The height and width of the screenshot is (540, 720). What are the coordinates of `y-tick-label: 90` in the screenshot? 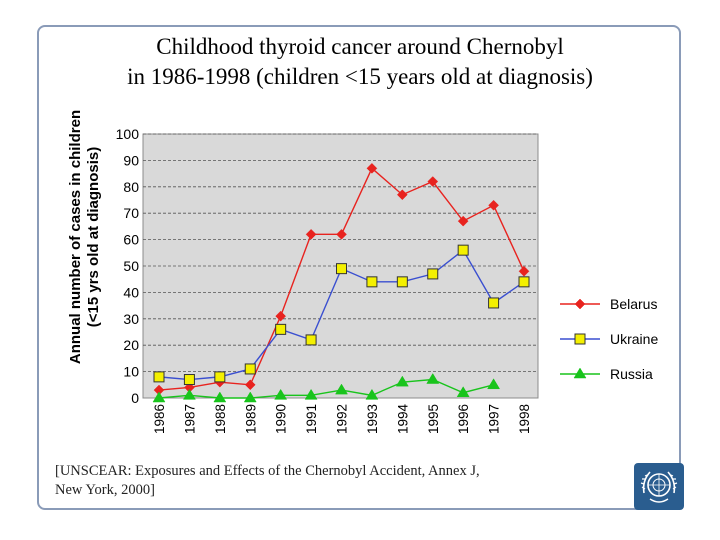 It's located at (131, 160).